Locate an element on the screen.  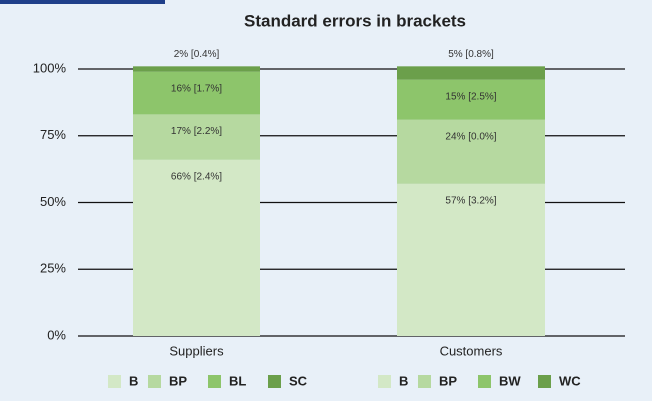
y-tick-label: 25% is located at coordinates (53, 268).